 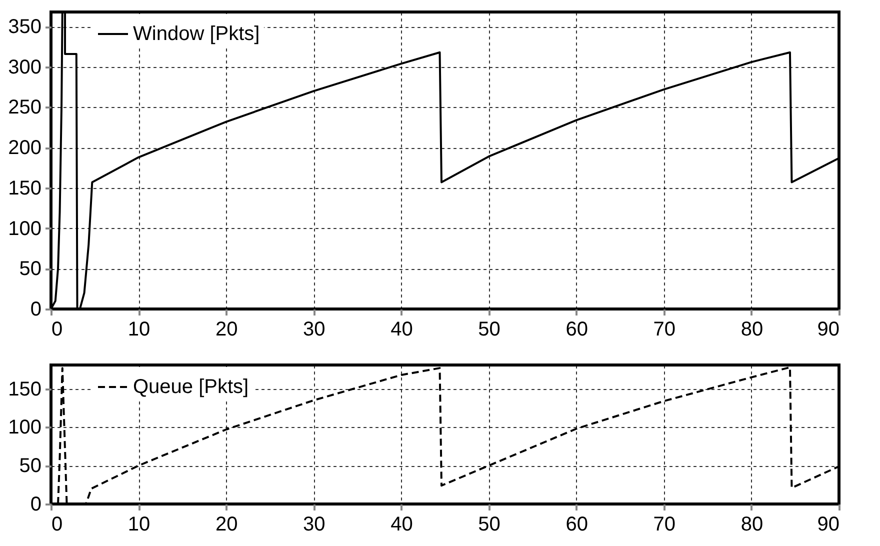 What do you see at coordinates (196, 34) in the screenshot?
I see `legend-label: Window [Pkts]` at bounding box center [196, 34].